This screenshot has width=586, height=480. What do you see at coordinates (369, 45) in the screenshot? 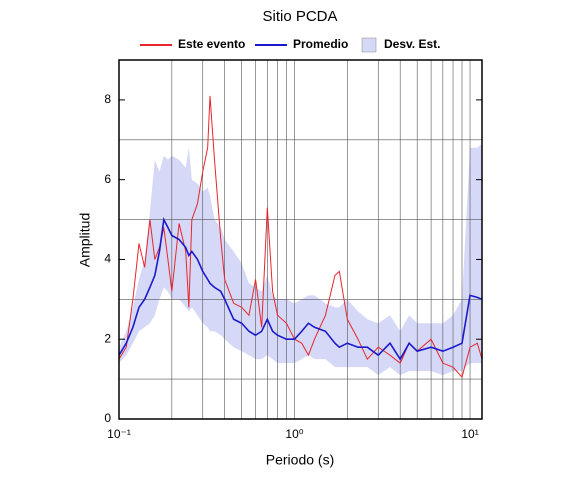
I see `legend-swatch` at bounding box center [369, 45].